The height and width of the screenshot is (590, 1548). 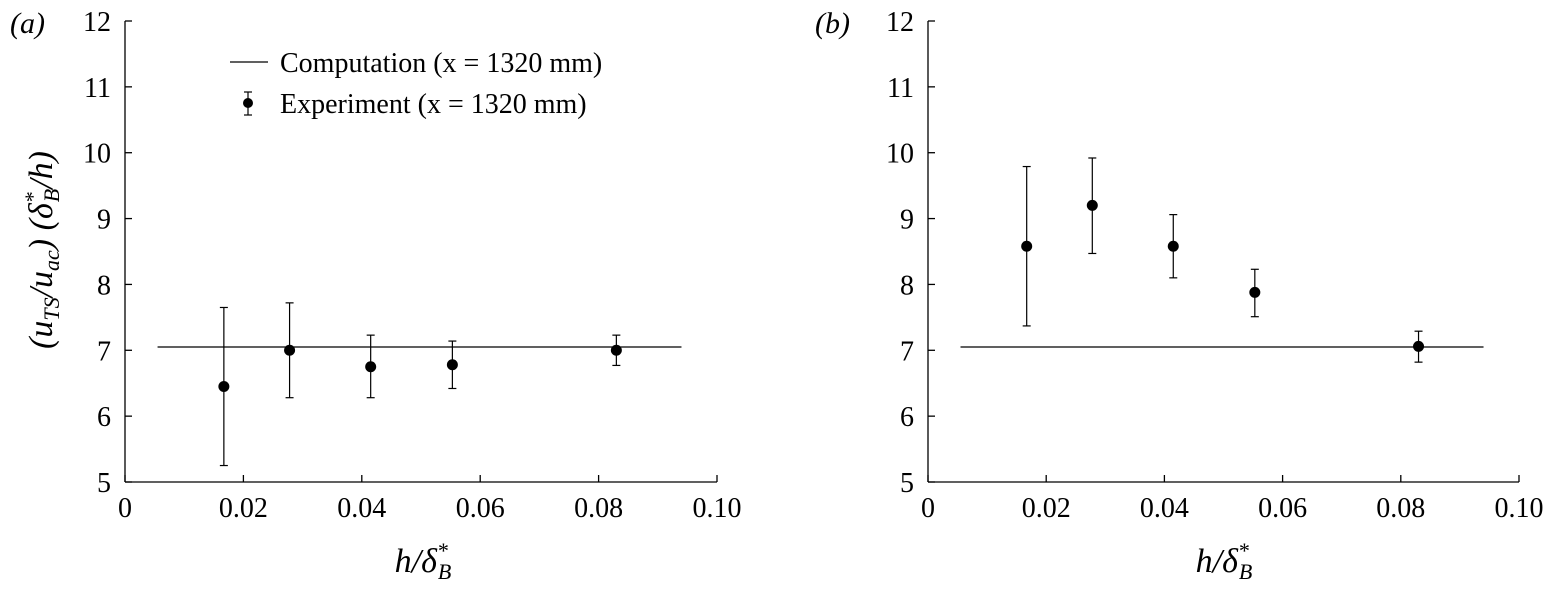 What do you see at coordinates (27, 23) in the screenshot?
I see `panel-a-label: (a)` at bounding box center [27, 23].